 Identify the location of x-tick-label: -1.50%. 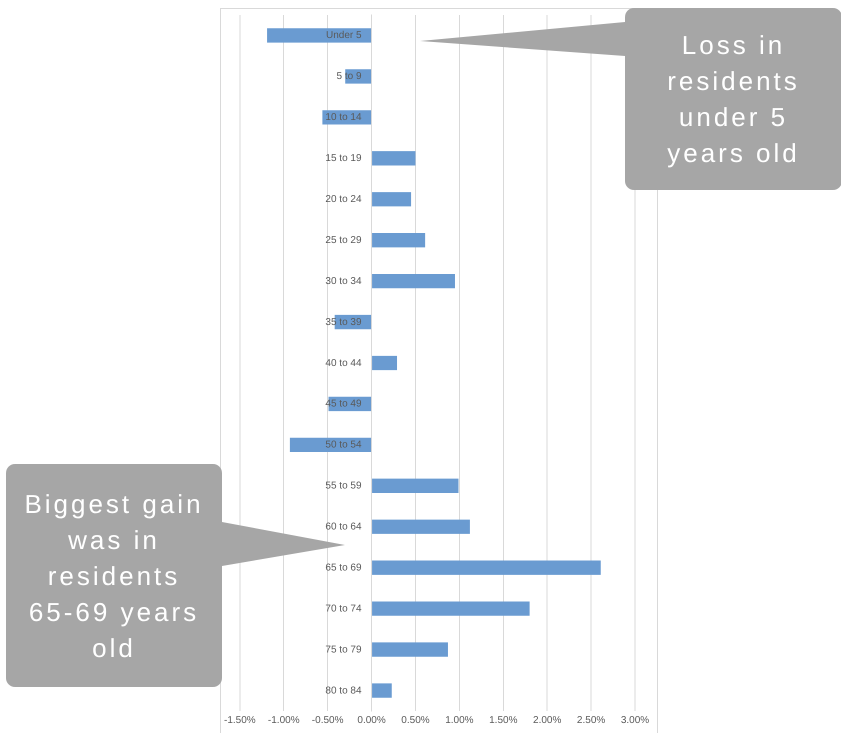
(240, 720).